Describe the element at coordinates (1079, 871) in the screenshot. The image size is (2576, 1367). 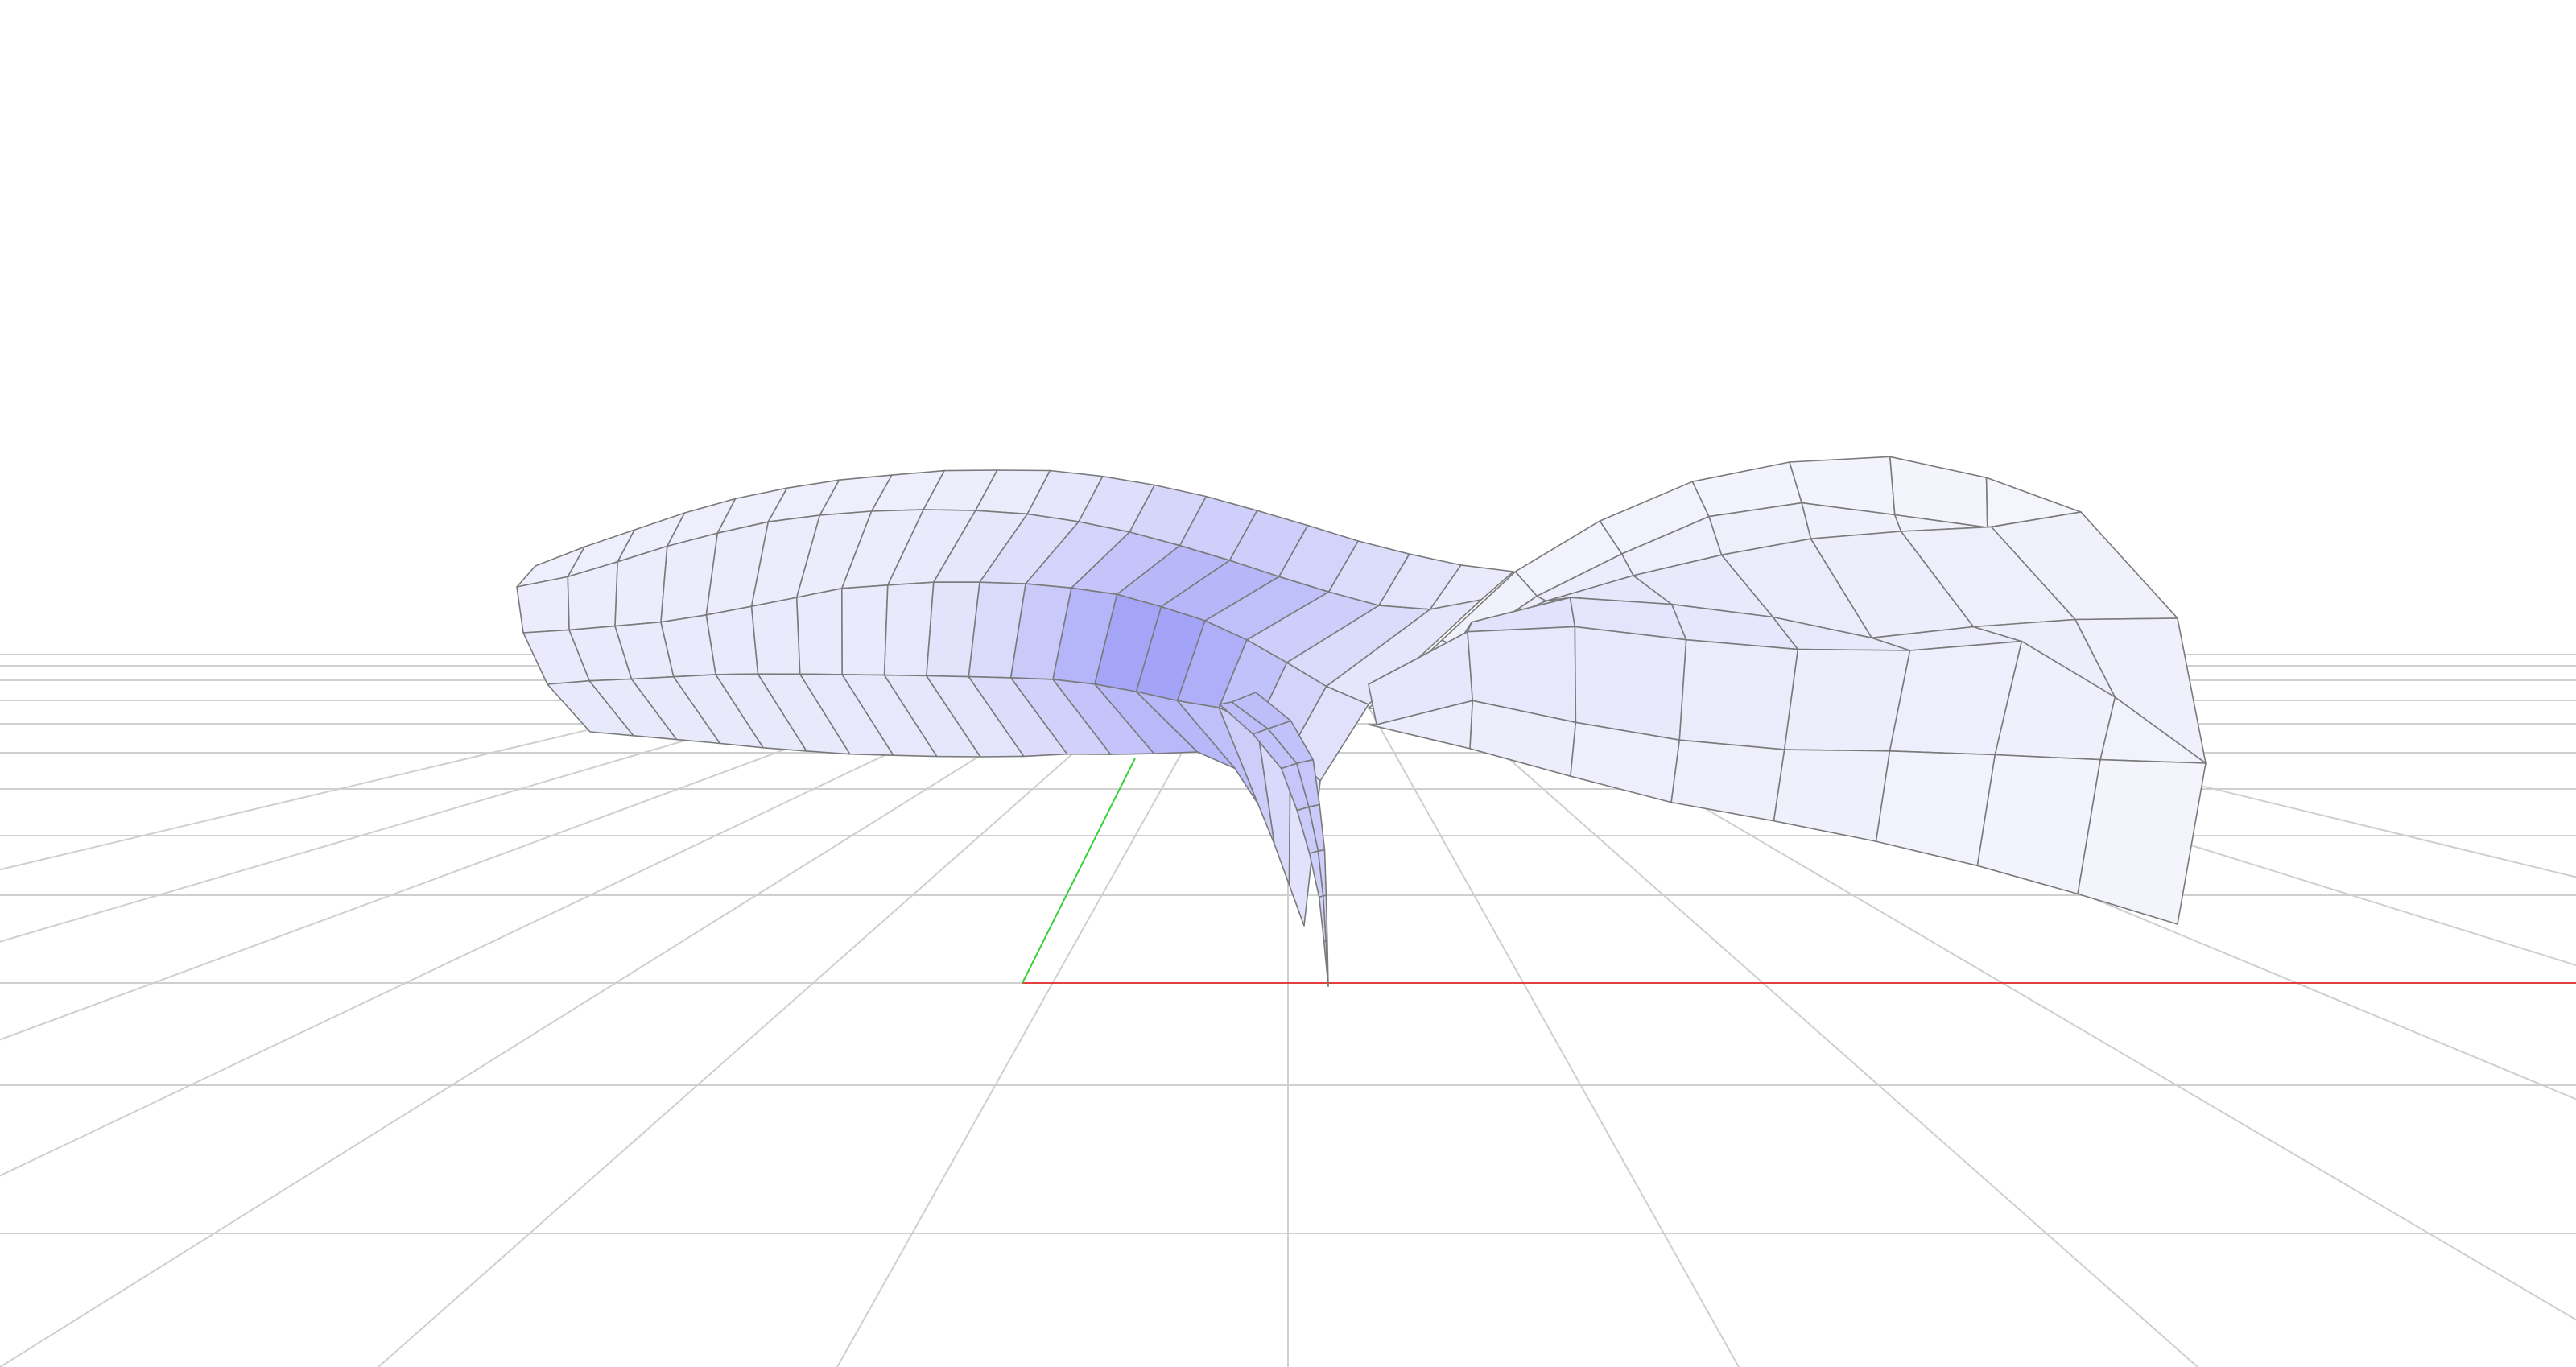
I see `y-axis-line` at that location.